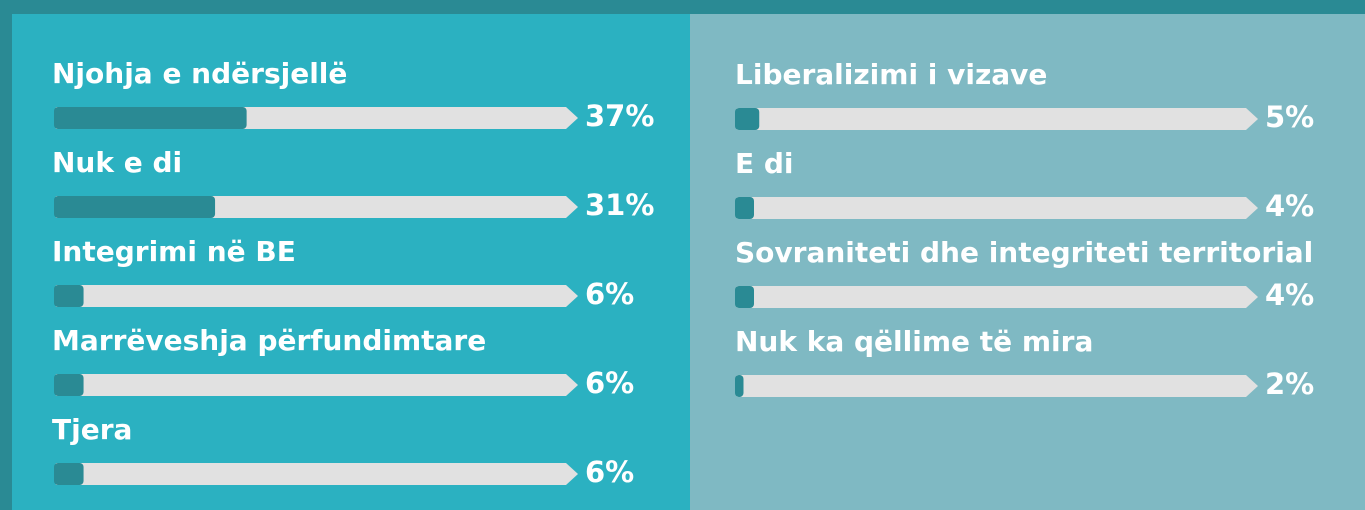  Describe the element at coordinates (92, 429) in the screenshot. I see `item-label: Tjera` at that location.